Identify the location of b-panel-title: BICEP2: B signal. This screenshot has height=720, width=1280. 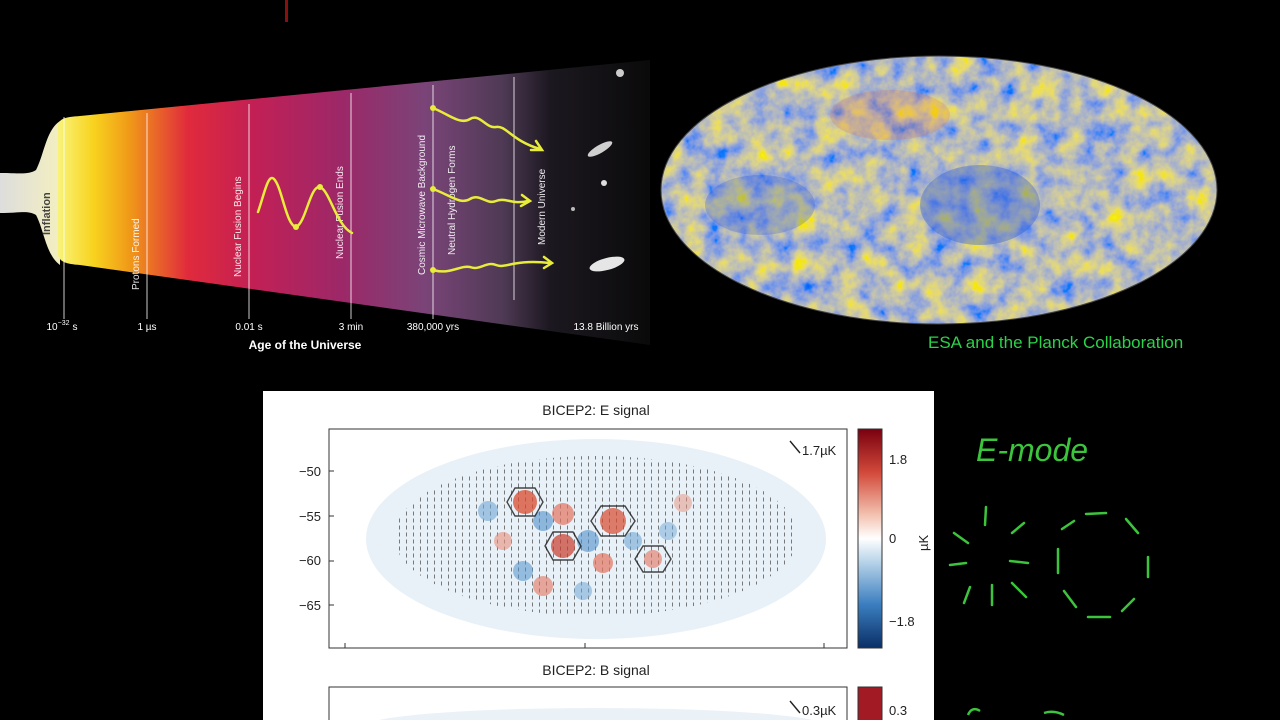
(595, 670).